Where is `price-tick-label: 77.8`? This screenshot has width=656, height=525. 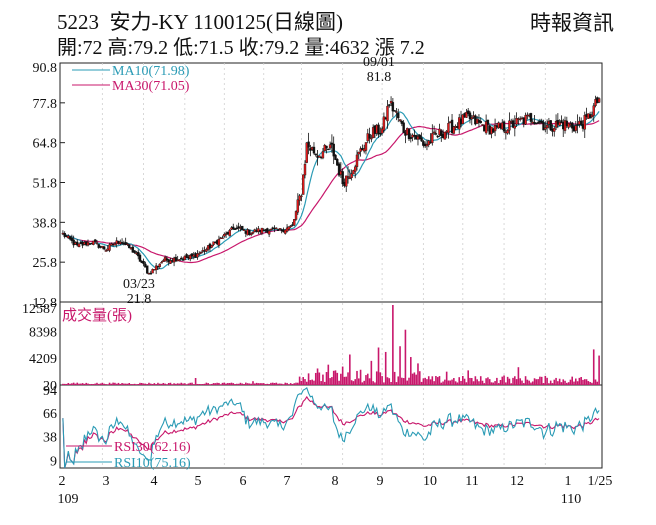
price-tick-label: 77.8 is located at coordinates (45, 104).